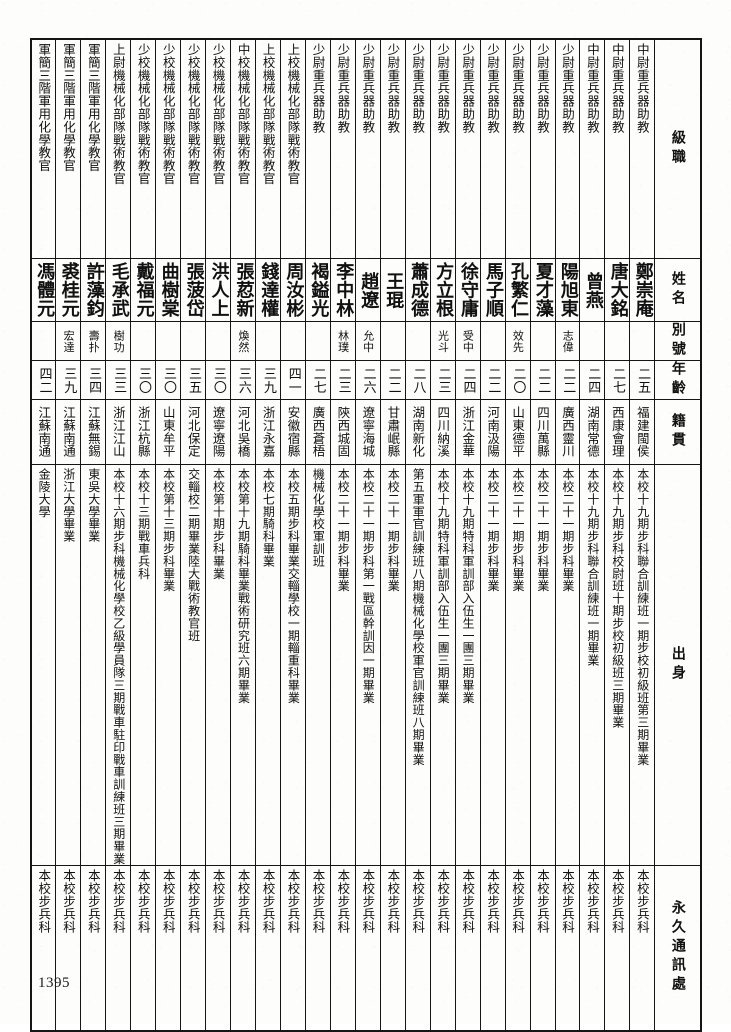 Image resolution: width=731 pixels, height=1032 pixels. Describe the element at coordinates (218, 432) in the screenshot. I see `cell-text: 遼寧遼陽` at that location.